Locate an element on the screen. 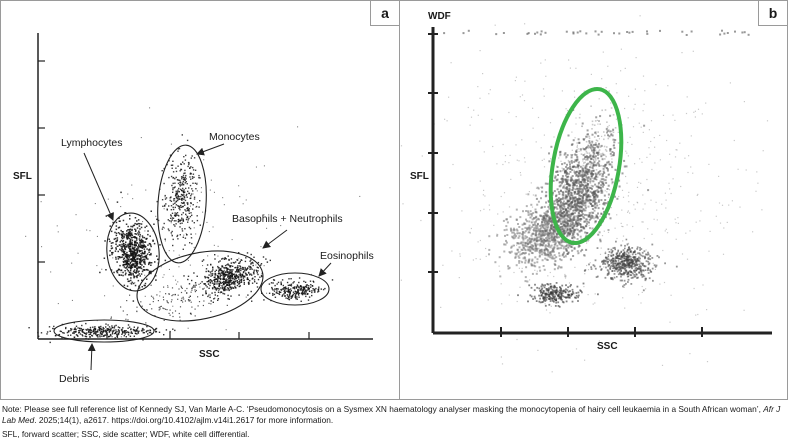 This screenshot has width=788, height=442. monocyte-gate-highlight is located at coordinates (586, 166).